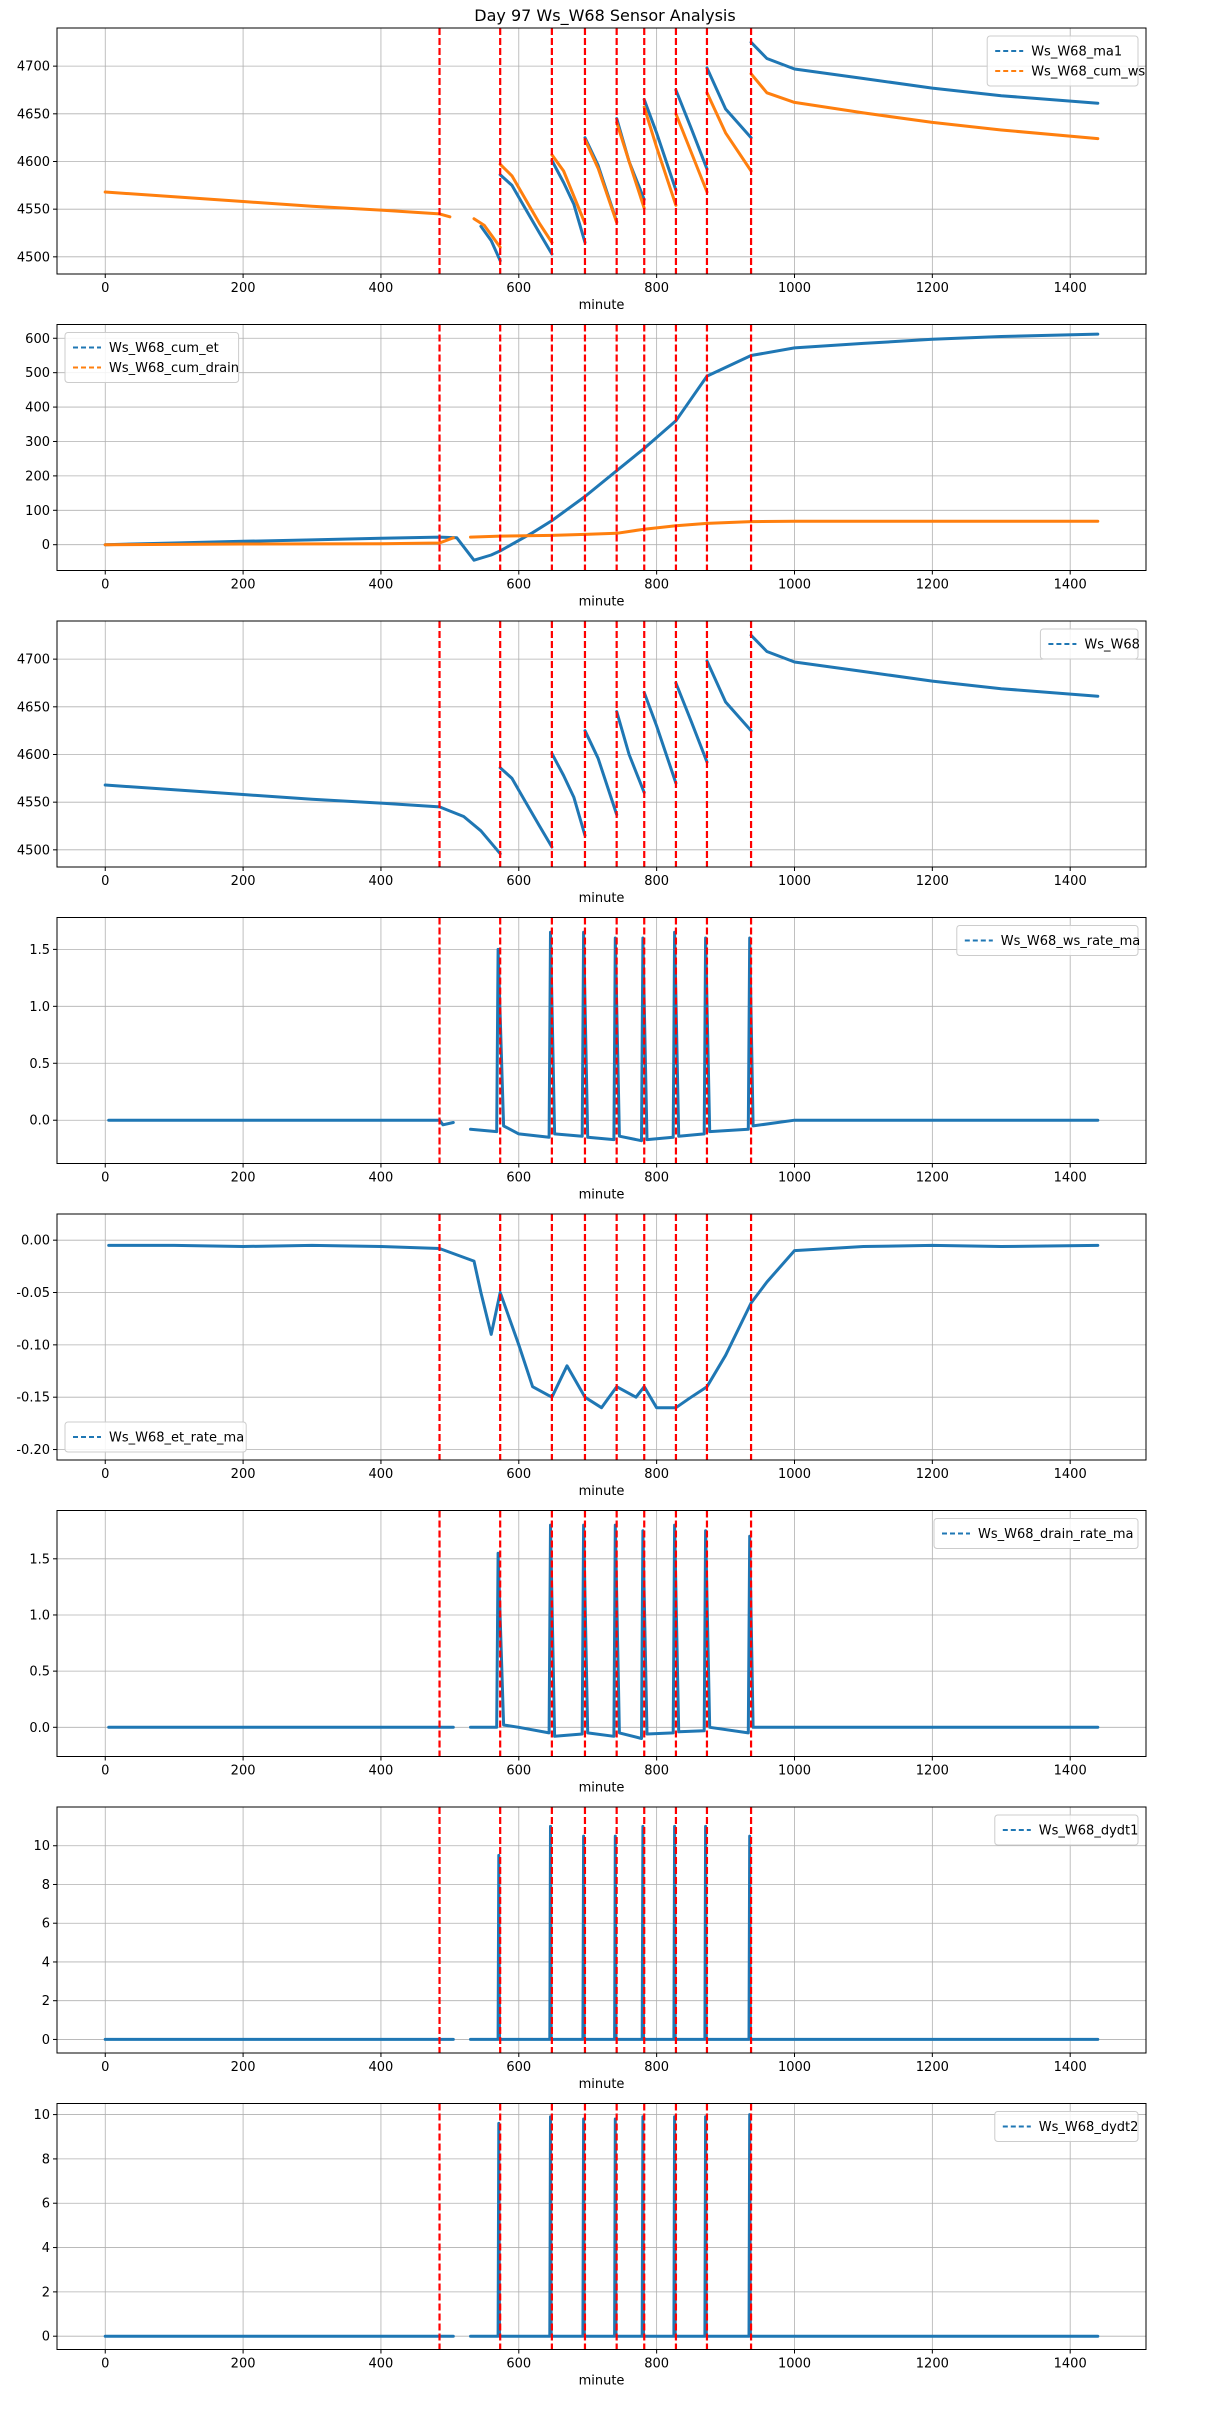 The image size is (1211, 2411). What do you see at coordinates (1089, 2127) in the screenshot?
I see `legend-label: Ws_W68_dydt2` at bounding box center [1089, 2127].